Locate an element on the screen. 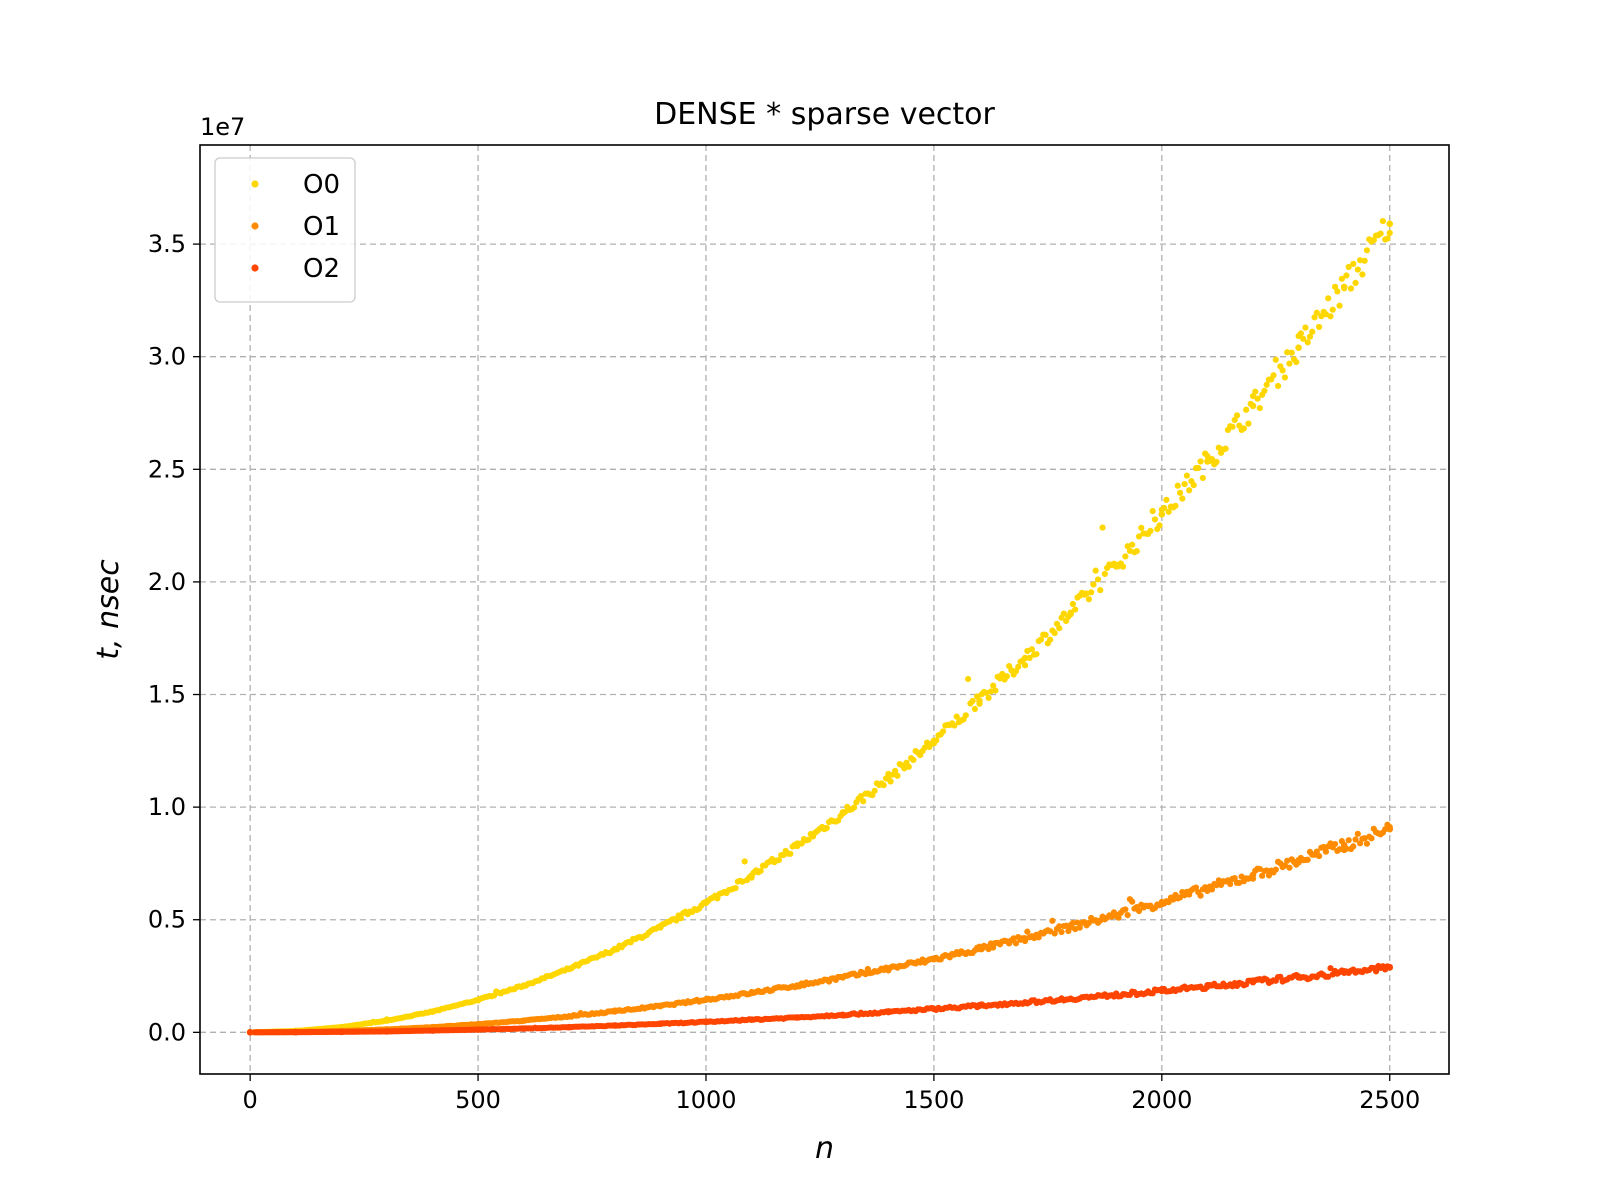  legend-label: O1 is located at coordinates (321, 227).